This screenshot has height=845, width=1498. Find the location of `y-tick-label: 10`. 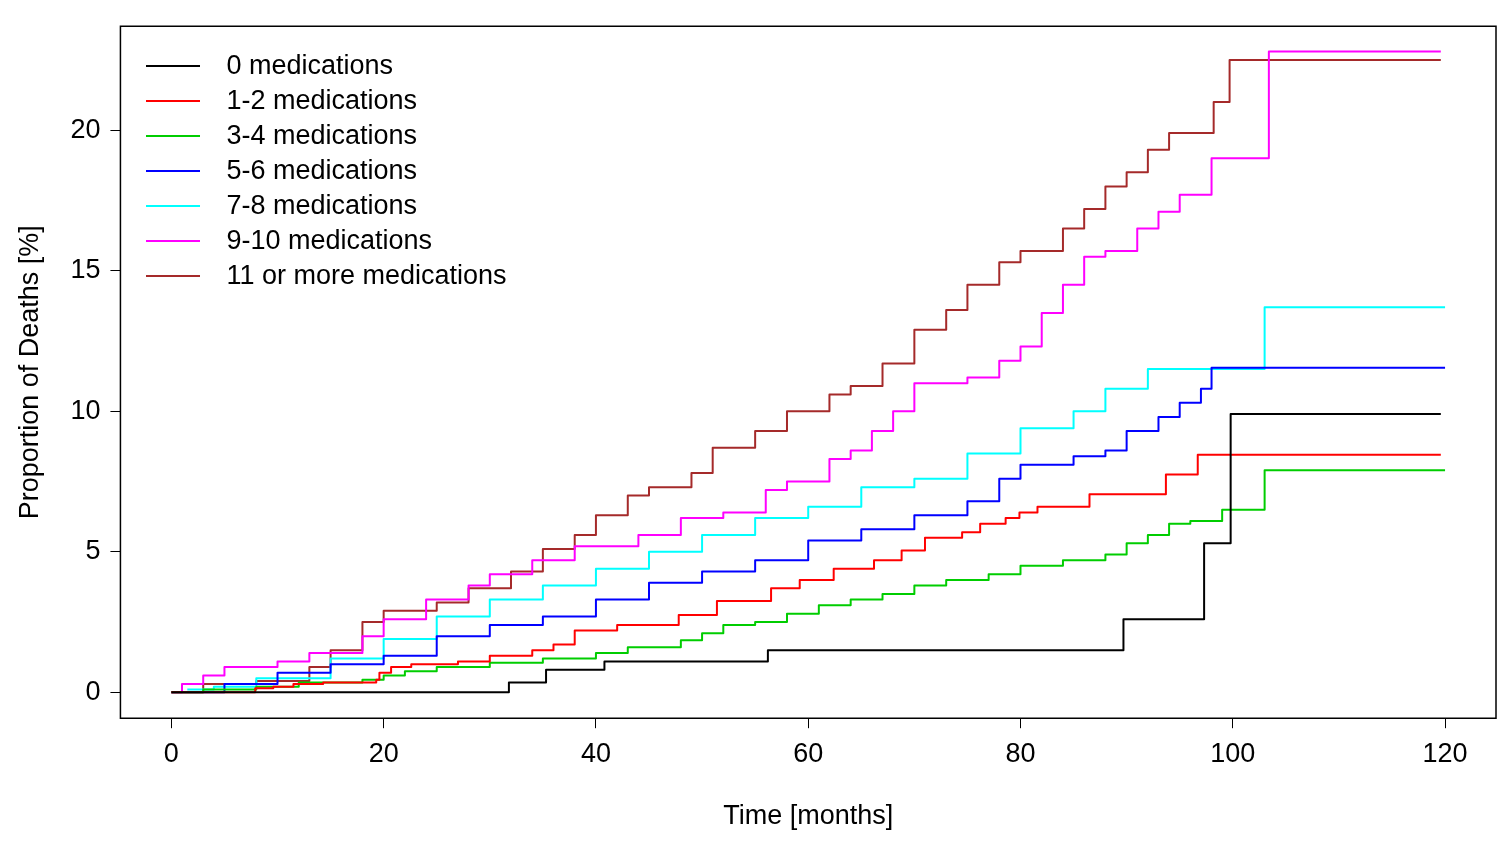

y-tick-label: 10 is located at coordinates (85, 409).